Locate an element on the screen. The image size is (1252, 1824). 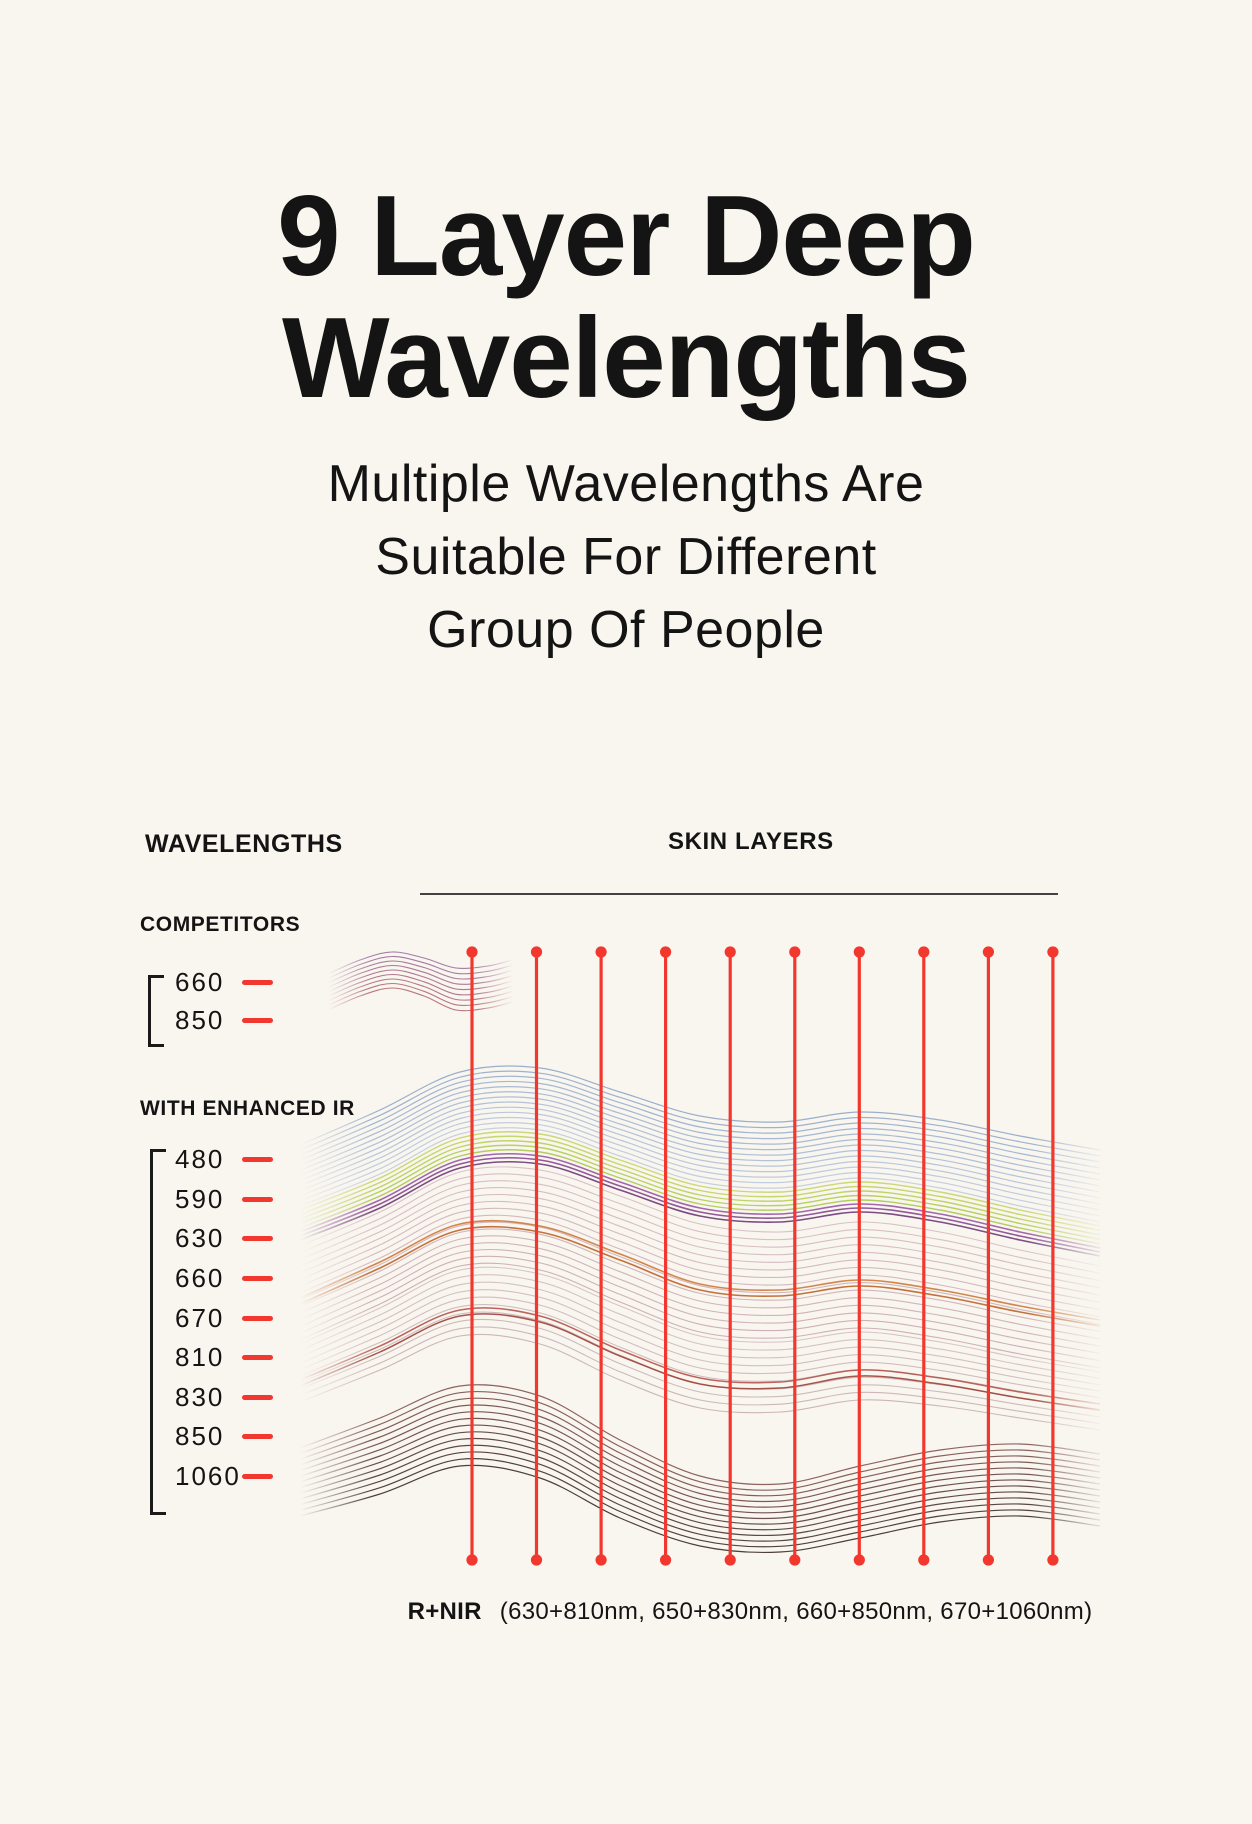
wavelength-row: 810 is located at coordinates (224, 1358).